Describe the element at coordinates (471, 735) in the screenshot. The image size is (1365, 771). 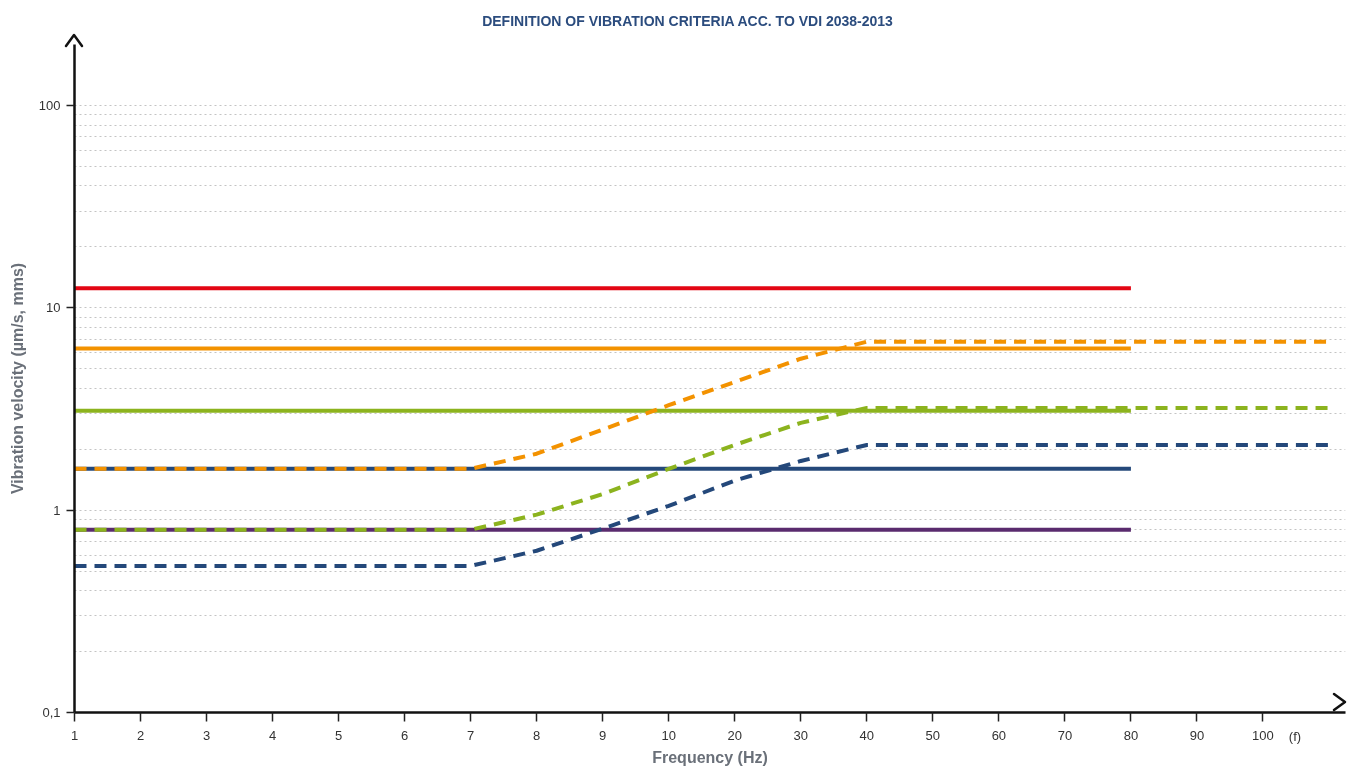
I see `x-tick-label: 7` at that location.